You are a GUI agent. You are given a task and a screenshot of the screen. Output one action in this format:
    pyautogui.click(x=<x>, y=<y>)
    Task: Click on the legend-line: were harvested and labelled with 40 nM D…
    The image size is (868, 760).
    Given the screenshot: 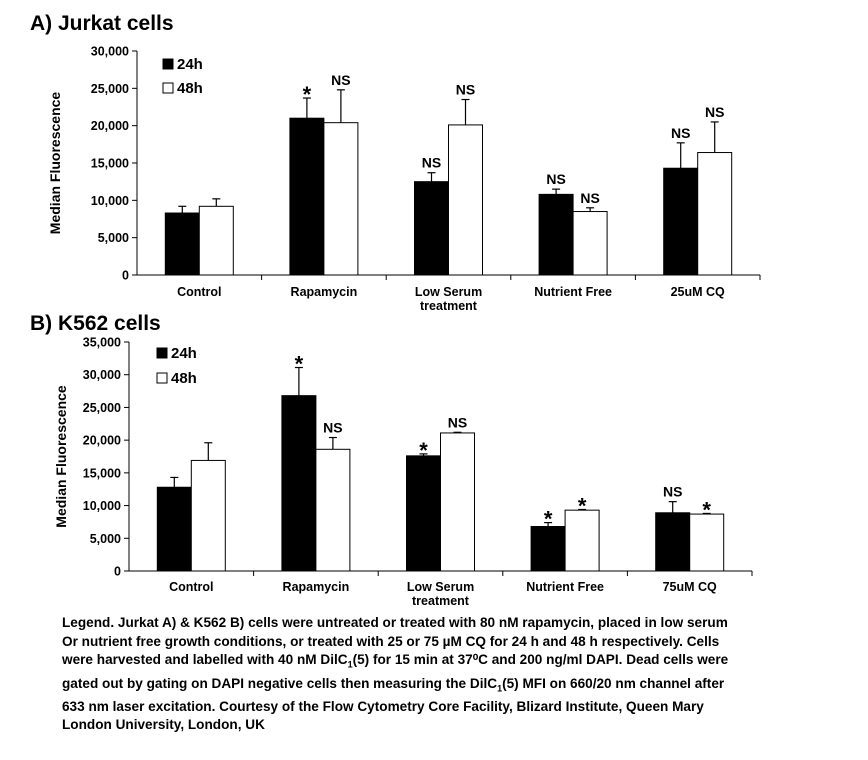 What is the action you would take?
    pyautogui.click(x=395, y=661)
    